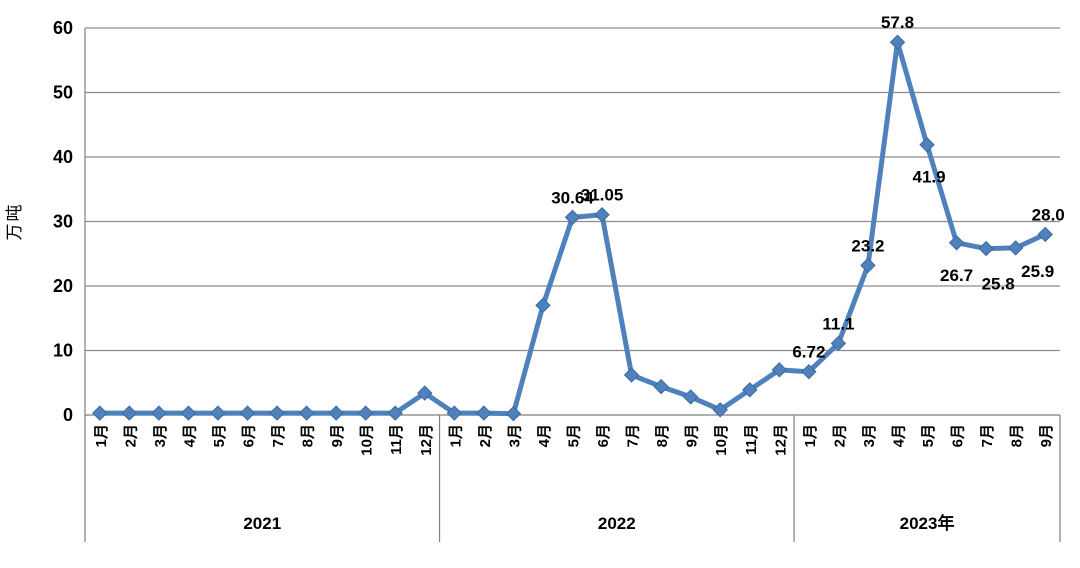 Image resolution: width=1080 pixels, height=568 pixels. I want to click on data-point-label: 57.8, so click(897, 22).